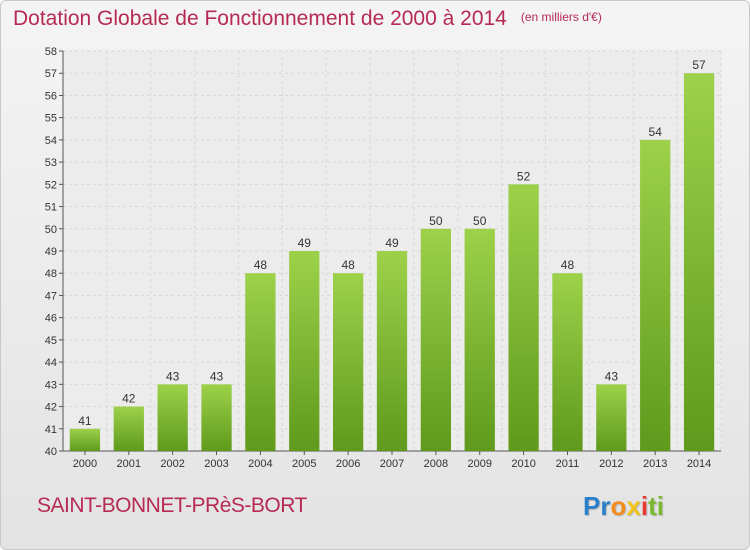 This screenshot has width=750, height=550. I want to click on x-tick-label: 2011, so click(568, 464).